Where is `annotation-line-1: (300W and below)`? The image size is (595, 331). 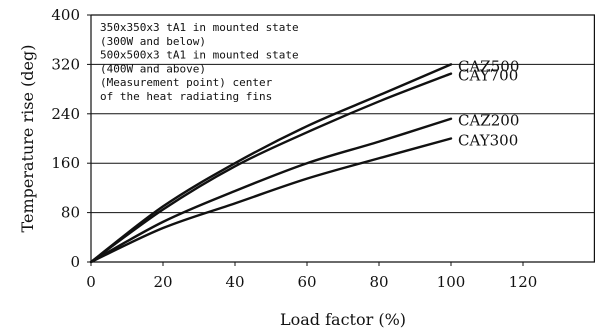
annotation-line-1: (300W and below) is located at coordinates (153, 41).